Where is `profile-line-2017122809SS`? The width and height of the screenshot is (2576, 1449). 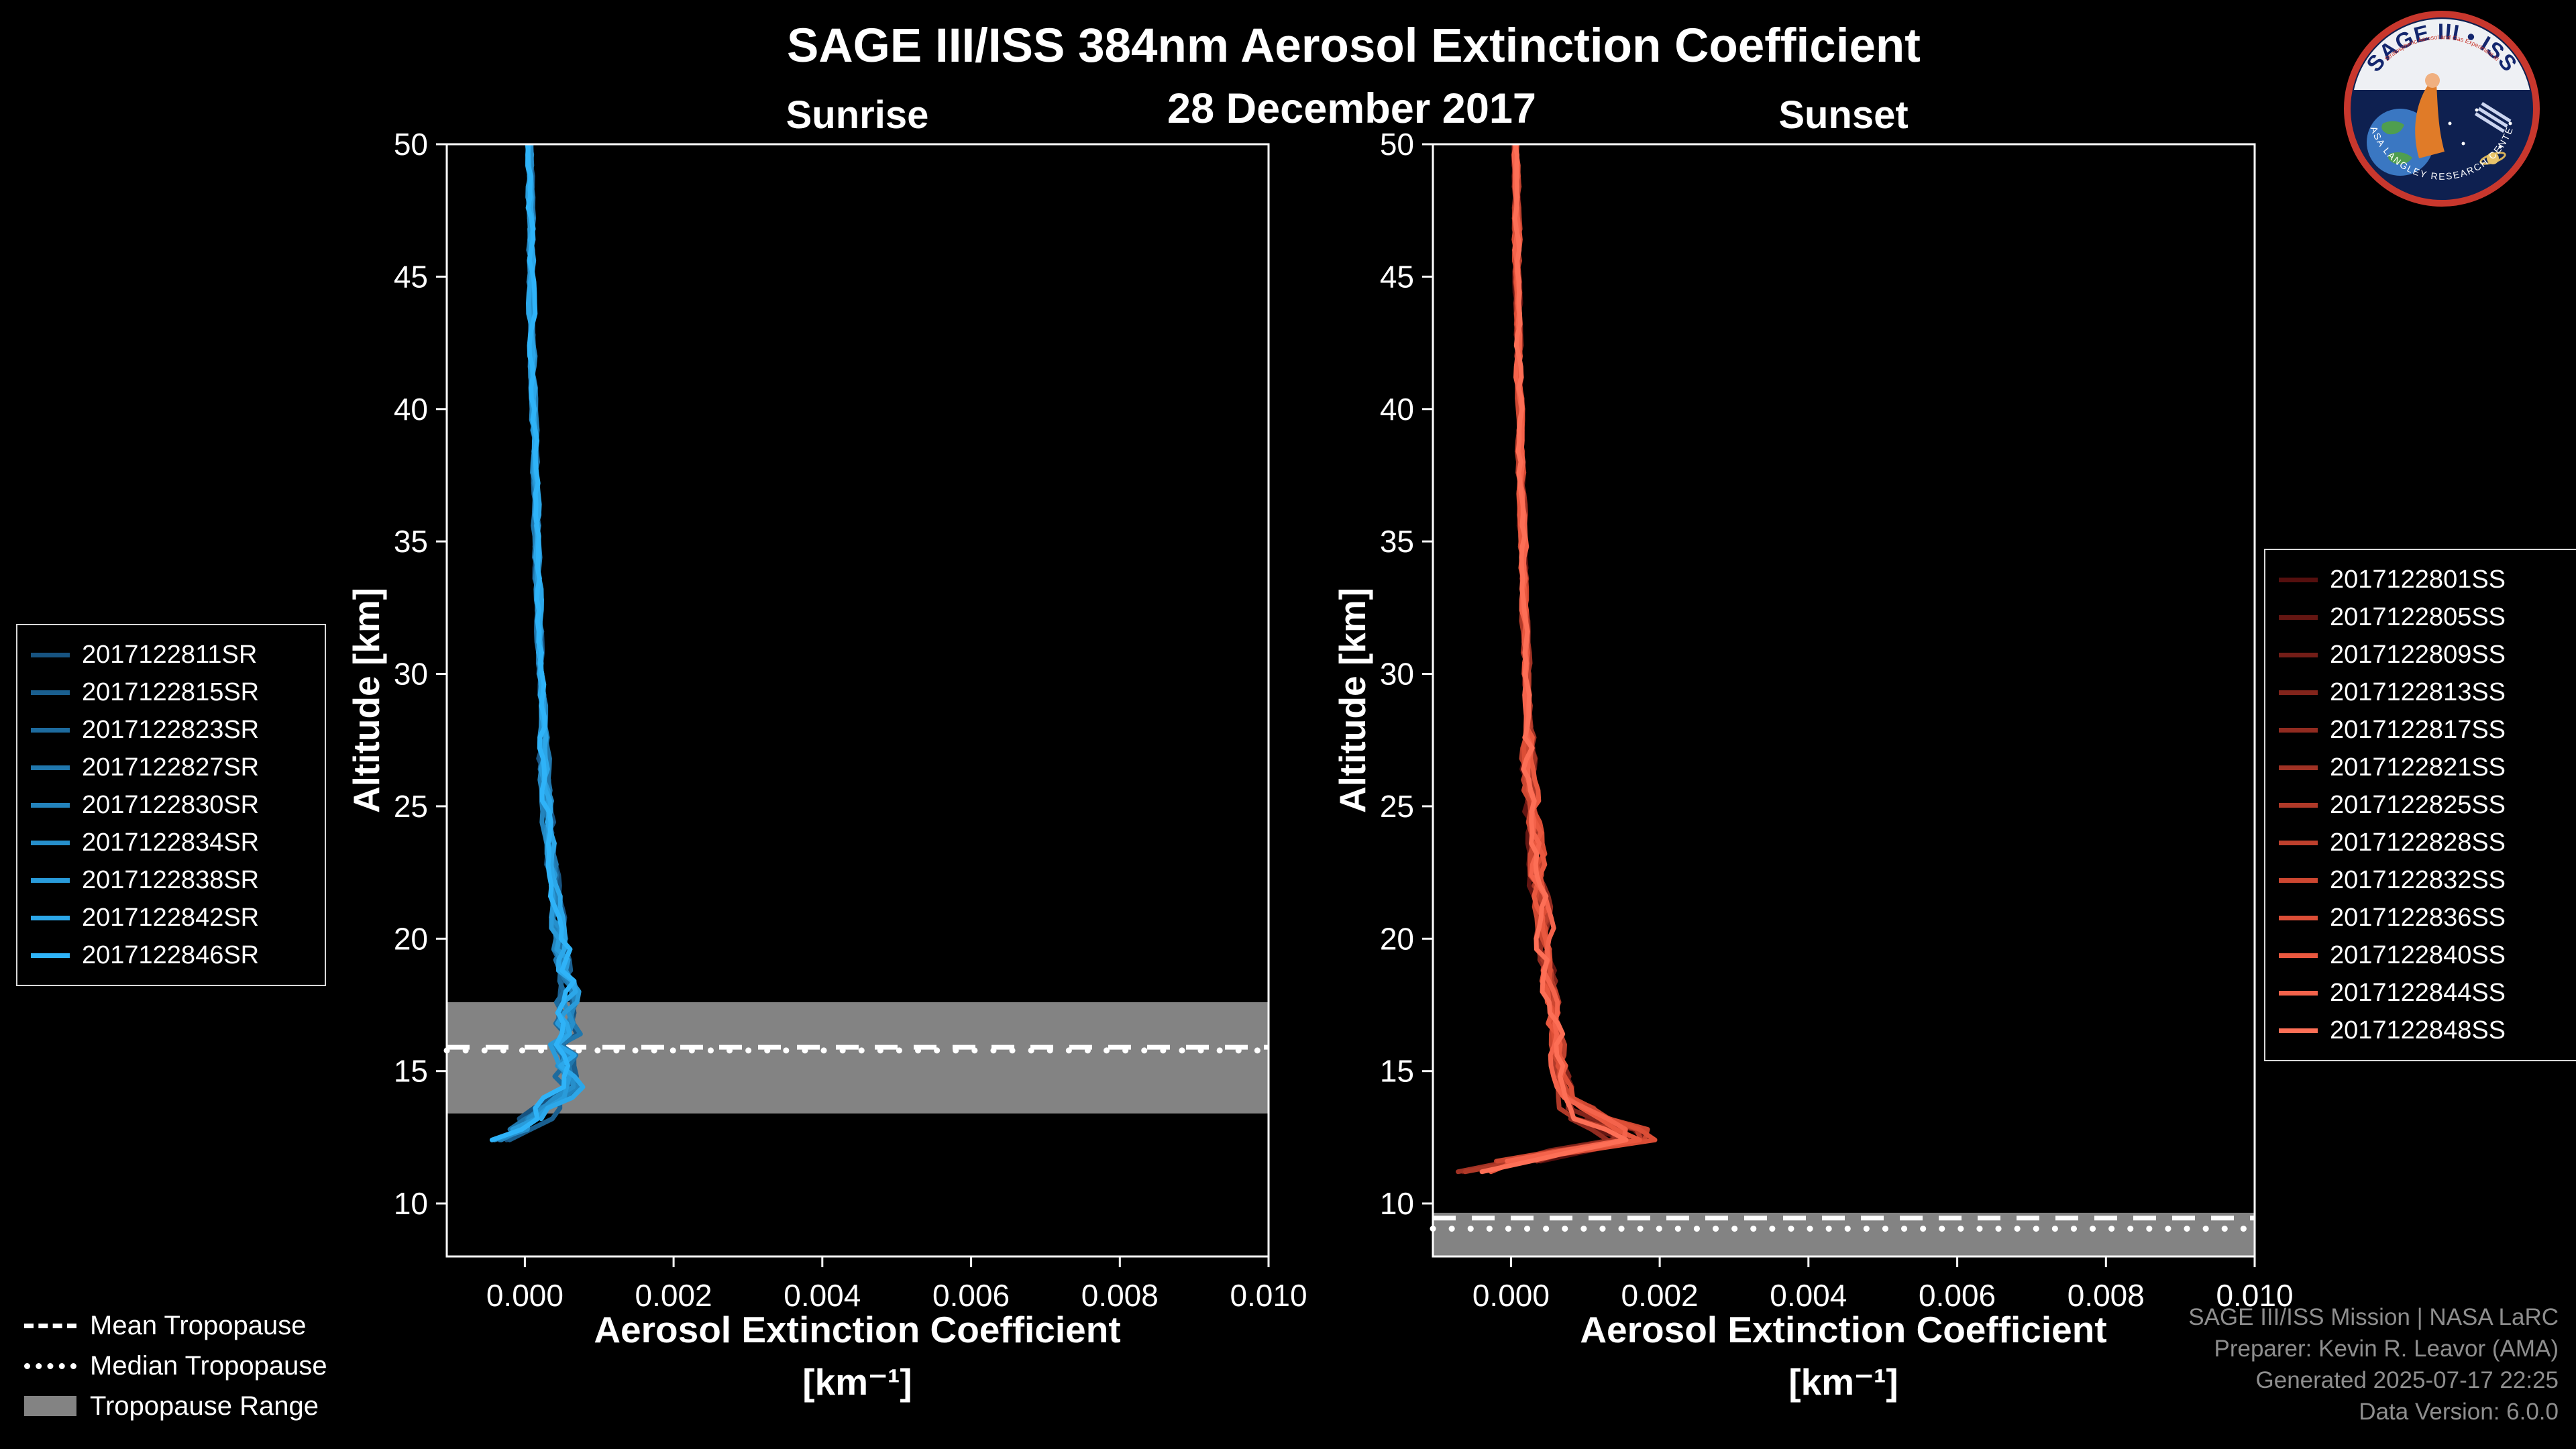
profile-line-2017122809SS is located at coordinates (1579, 654).